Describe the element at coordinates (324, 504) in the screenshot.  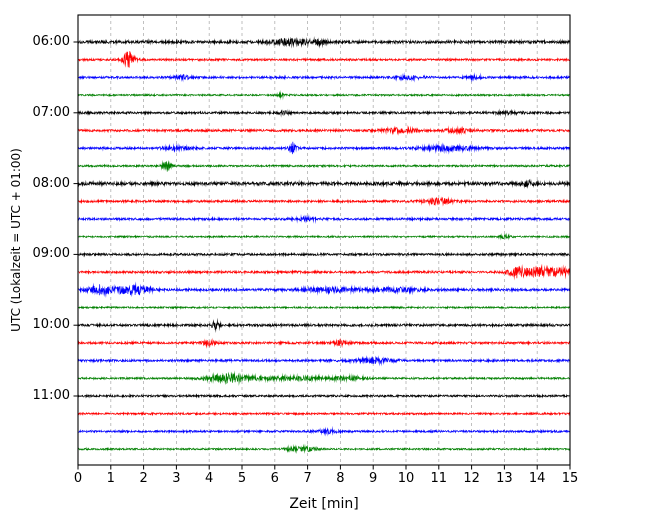
I see `x-axis-label: Zeit [min]` at that location.